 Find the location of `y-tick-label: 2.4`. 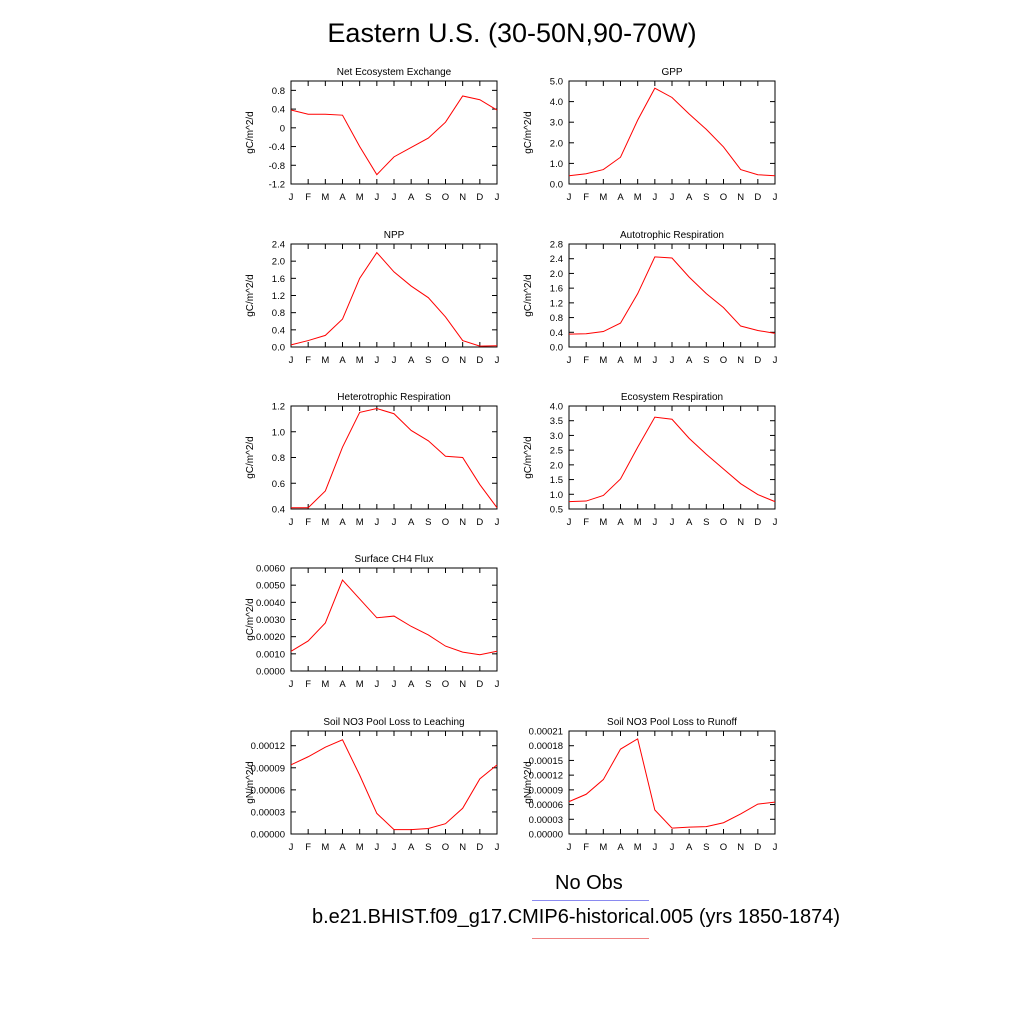

y-tick-label: 2.4 is located at coordinates (278, 245).